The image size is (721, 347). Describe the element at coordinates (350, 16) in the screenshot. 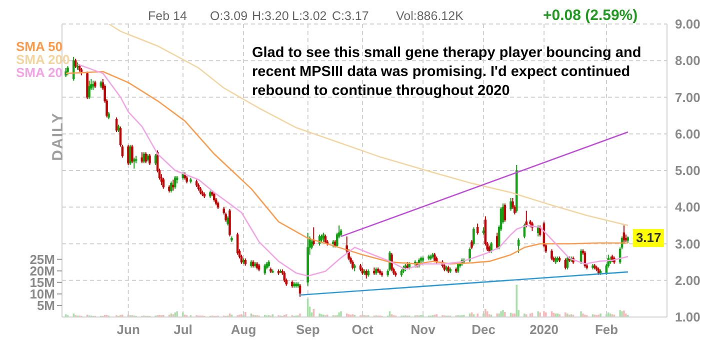

I see `text: C:3.17` at that location.